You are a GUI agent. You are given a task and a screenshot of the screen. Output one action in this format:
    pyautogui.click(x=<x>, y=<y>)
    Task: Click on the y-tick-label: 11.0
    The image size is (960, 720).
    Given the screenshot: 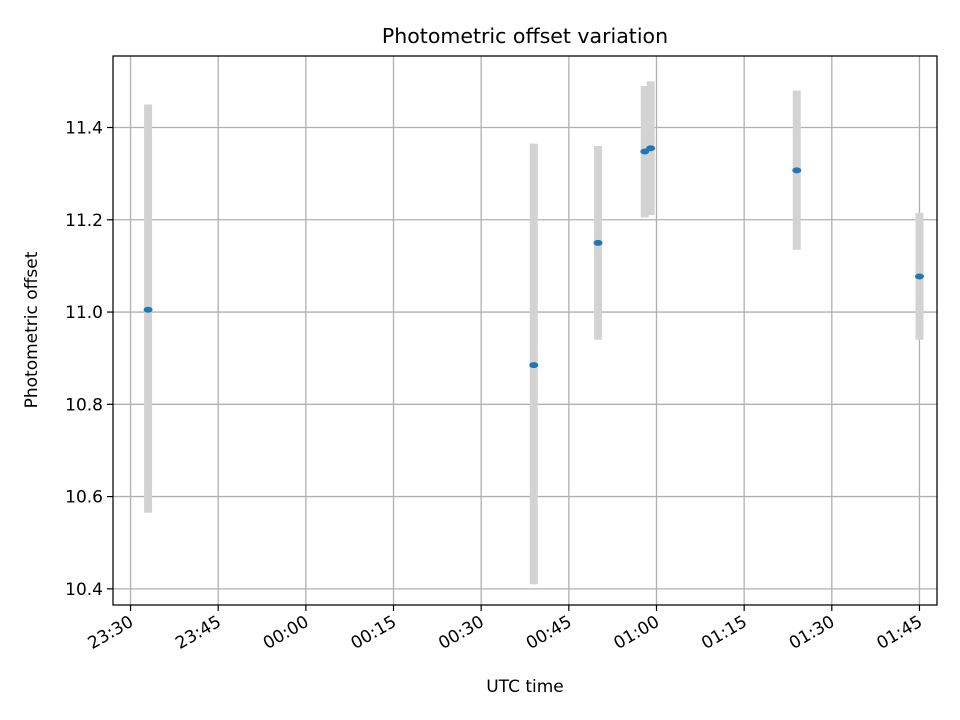 What is the action you would take?
    pyautogui.click(x=84, y=313)
    